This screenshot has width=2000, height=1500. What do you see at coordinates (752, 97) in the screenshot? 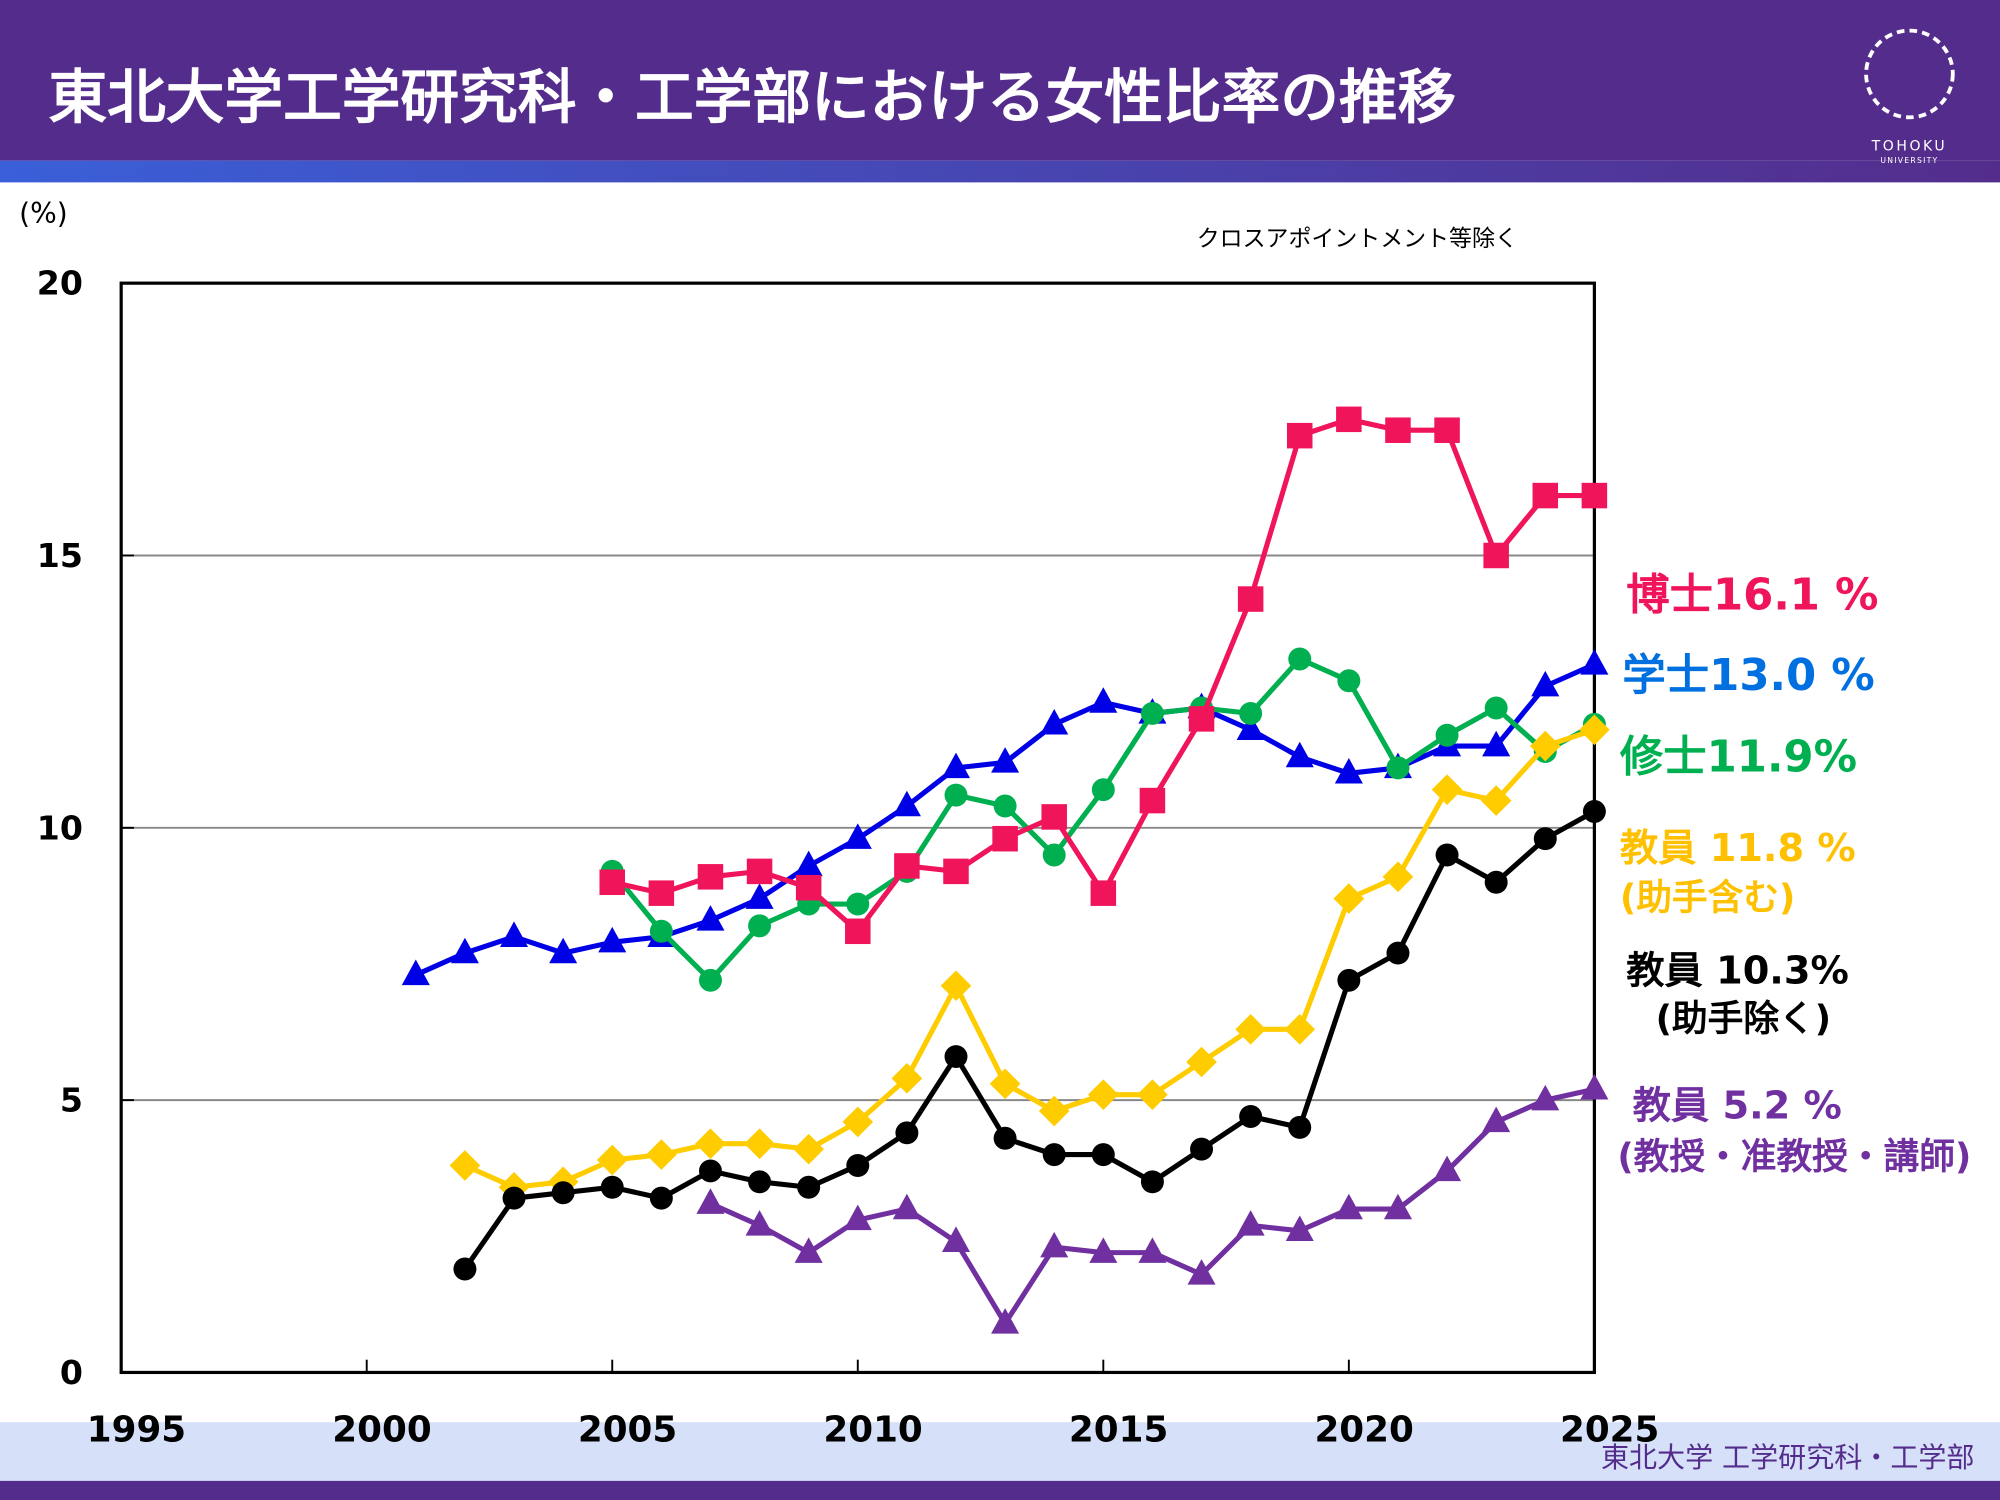
I see `title: 東北大学工学研究科・工学部における女性比率の推移` at bounding box center [752, 97].